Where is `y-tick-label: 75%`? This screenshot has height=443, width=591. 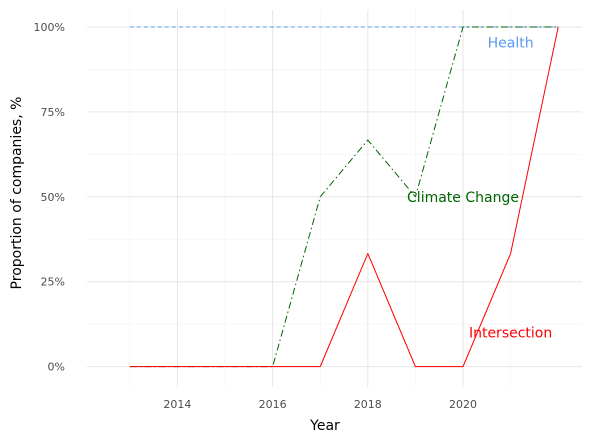 y-tick-label: 75% is located at coordinates (53, 112).